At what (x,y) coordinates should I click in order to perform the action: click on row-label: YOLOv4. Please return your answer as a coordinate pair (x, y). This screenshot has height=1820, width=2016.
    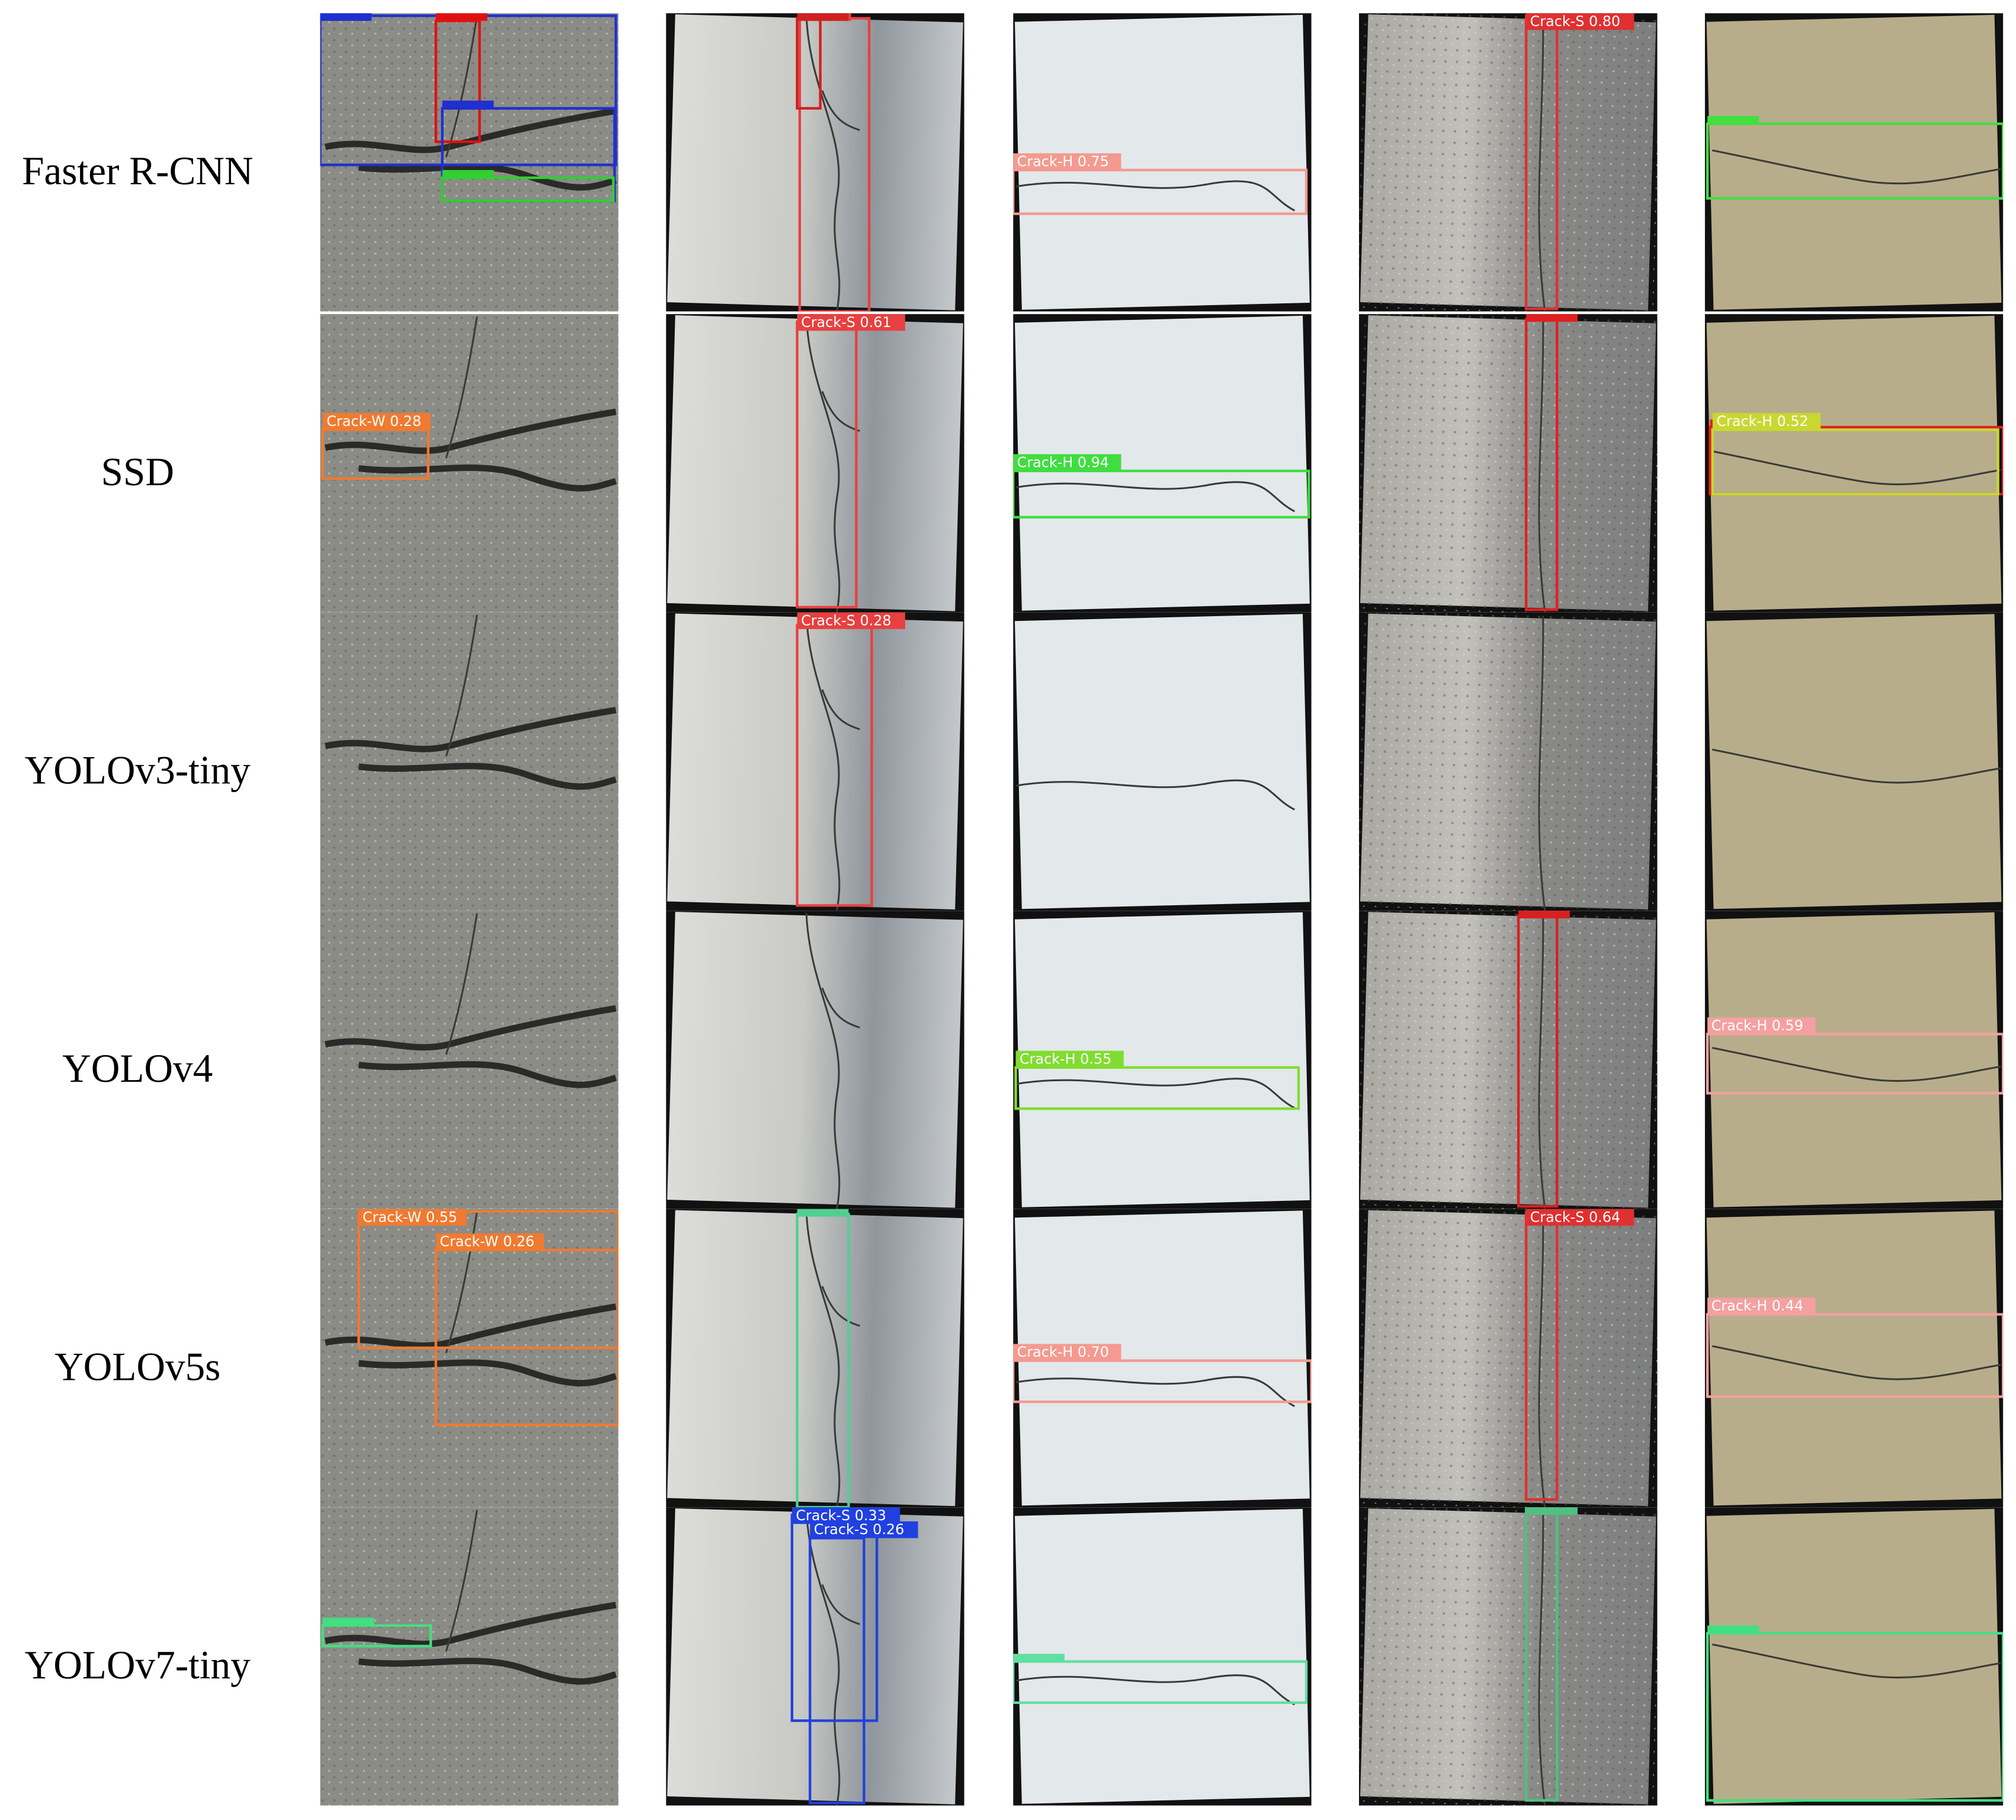
    Looking at the image, I should click on (137, 1068).